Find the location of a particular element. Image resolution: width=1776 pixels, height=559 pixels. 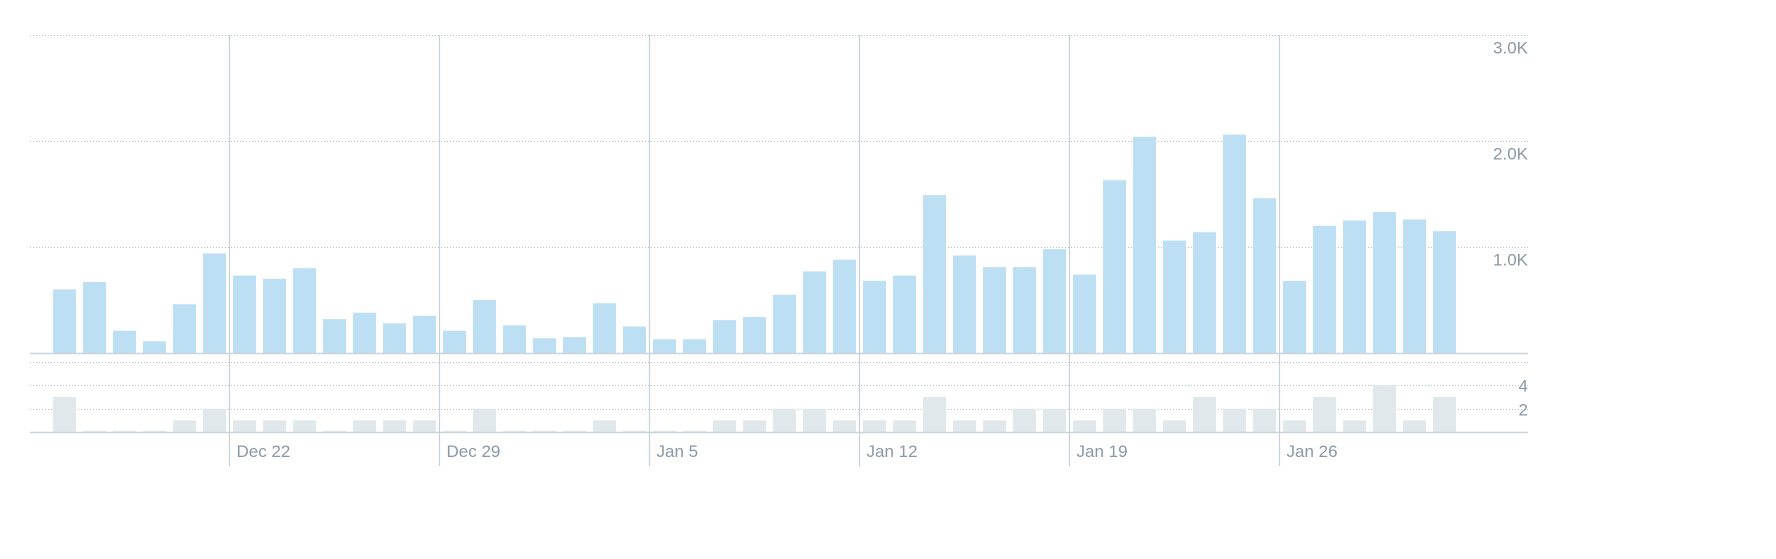

main-y-tick-label: 3.0K is located at coordinates (1511, 48).